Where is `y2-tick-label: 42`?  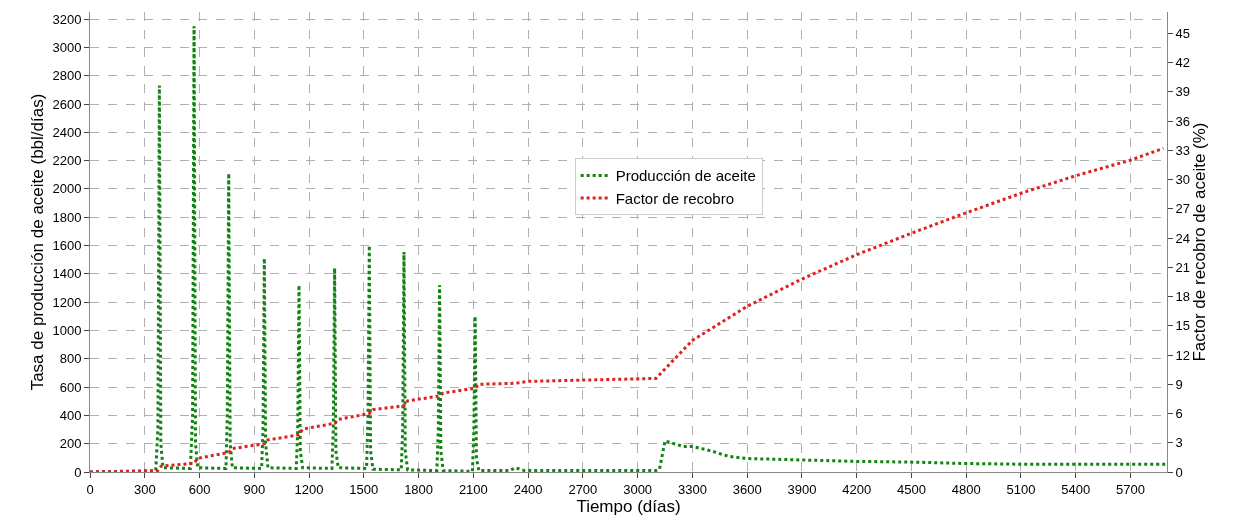
y2-tick-label: 42 is located at coordinates (1183, 63).